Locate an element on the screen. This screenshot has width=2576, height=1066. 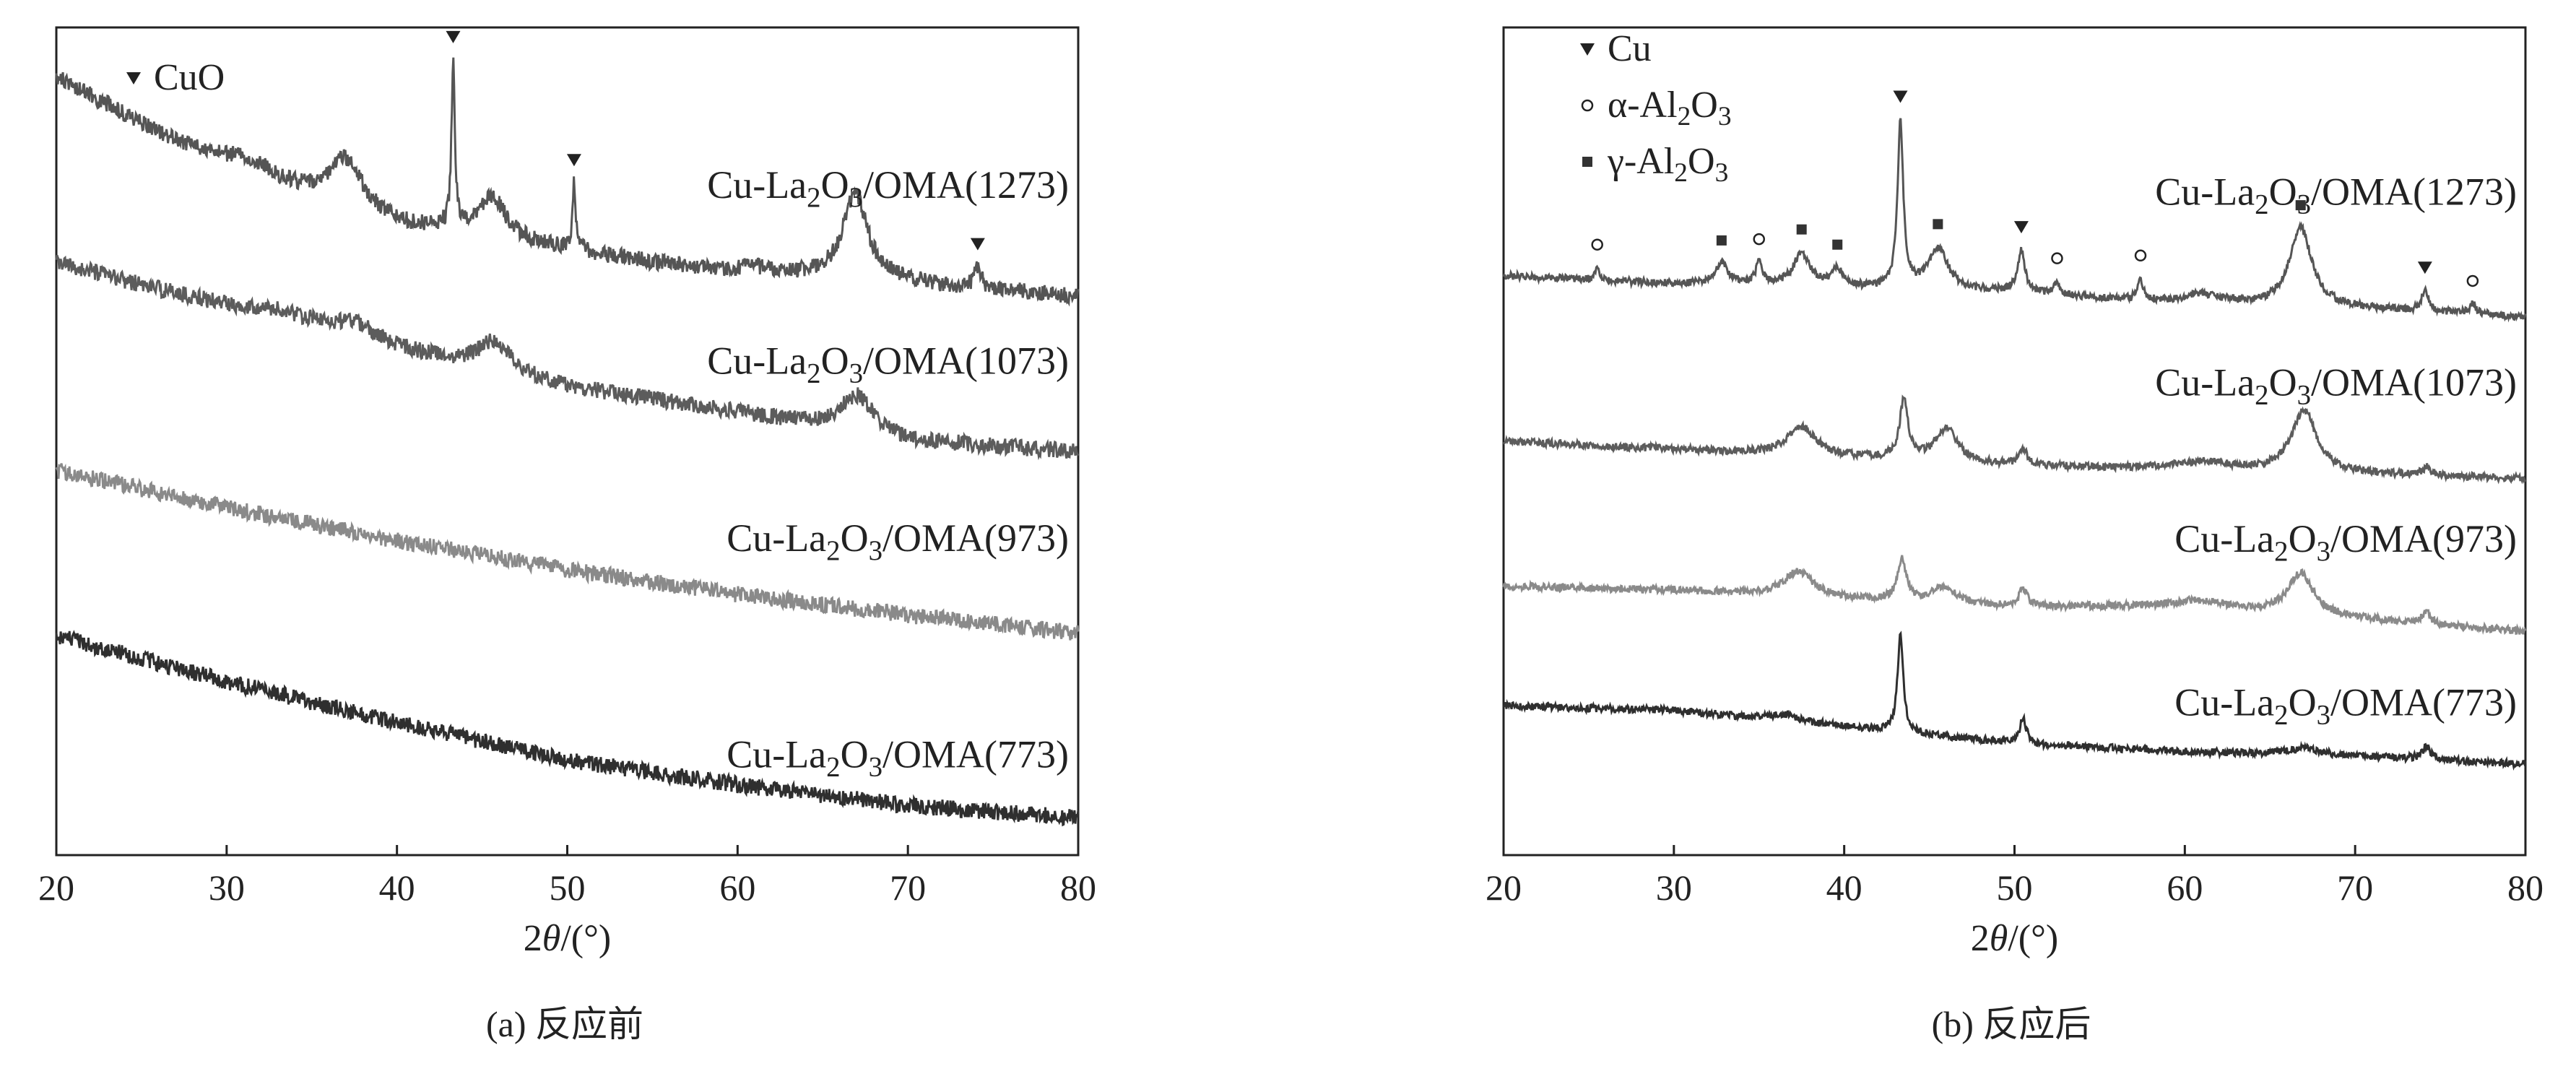
caption-panel-b: (b) 反应后 is located at coordinates (2011, 1024).